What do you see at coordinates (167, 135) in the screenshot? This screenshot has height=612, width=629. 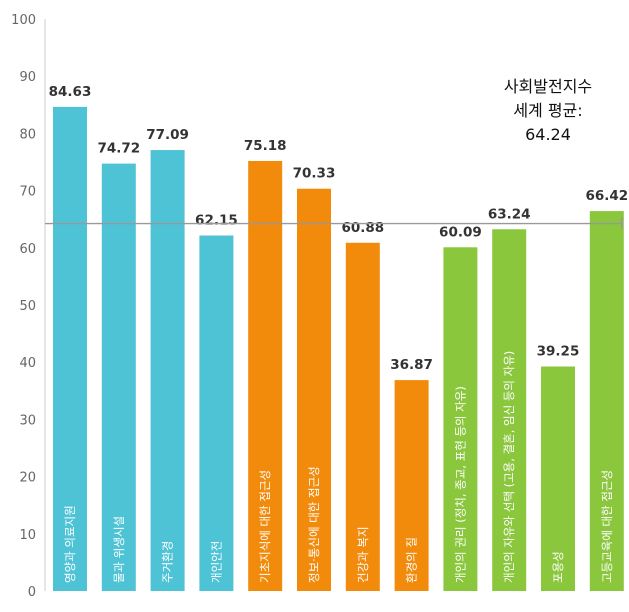 I see `data-label: 77.09` at bounding box center [167, 135].